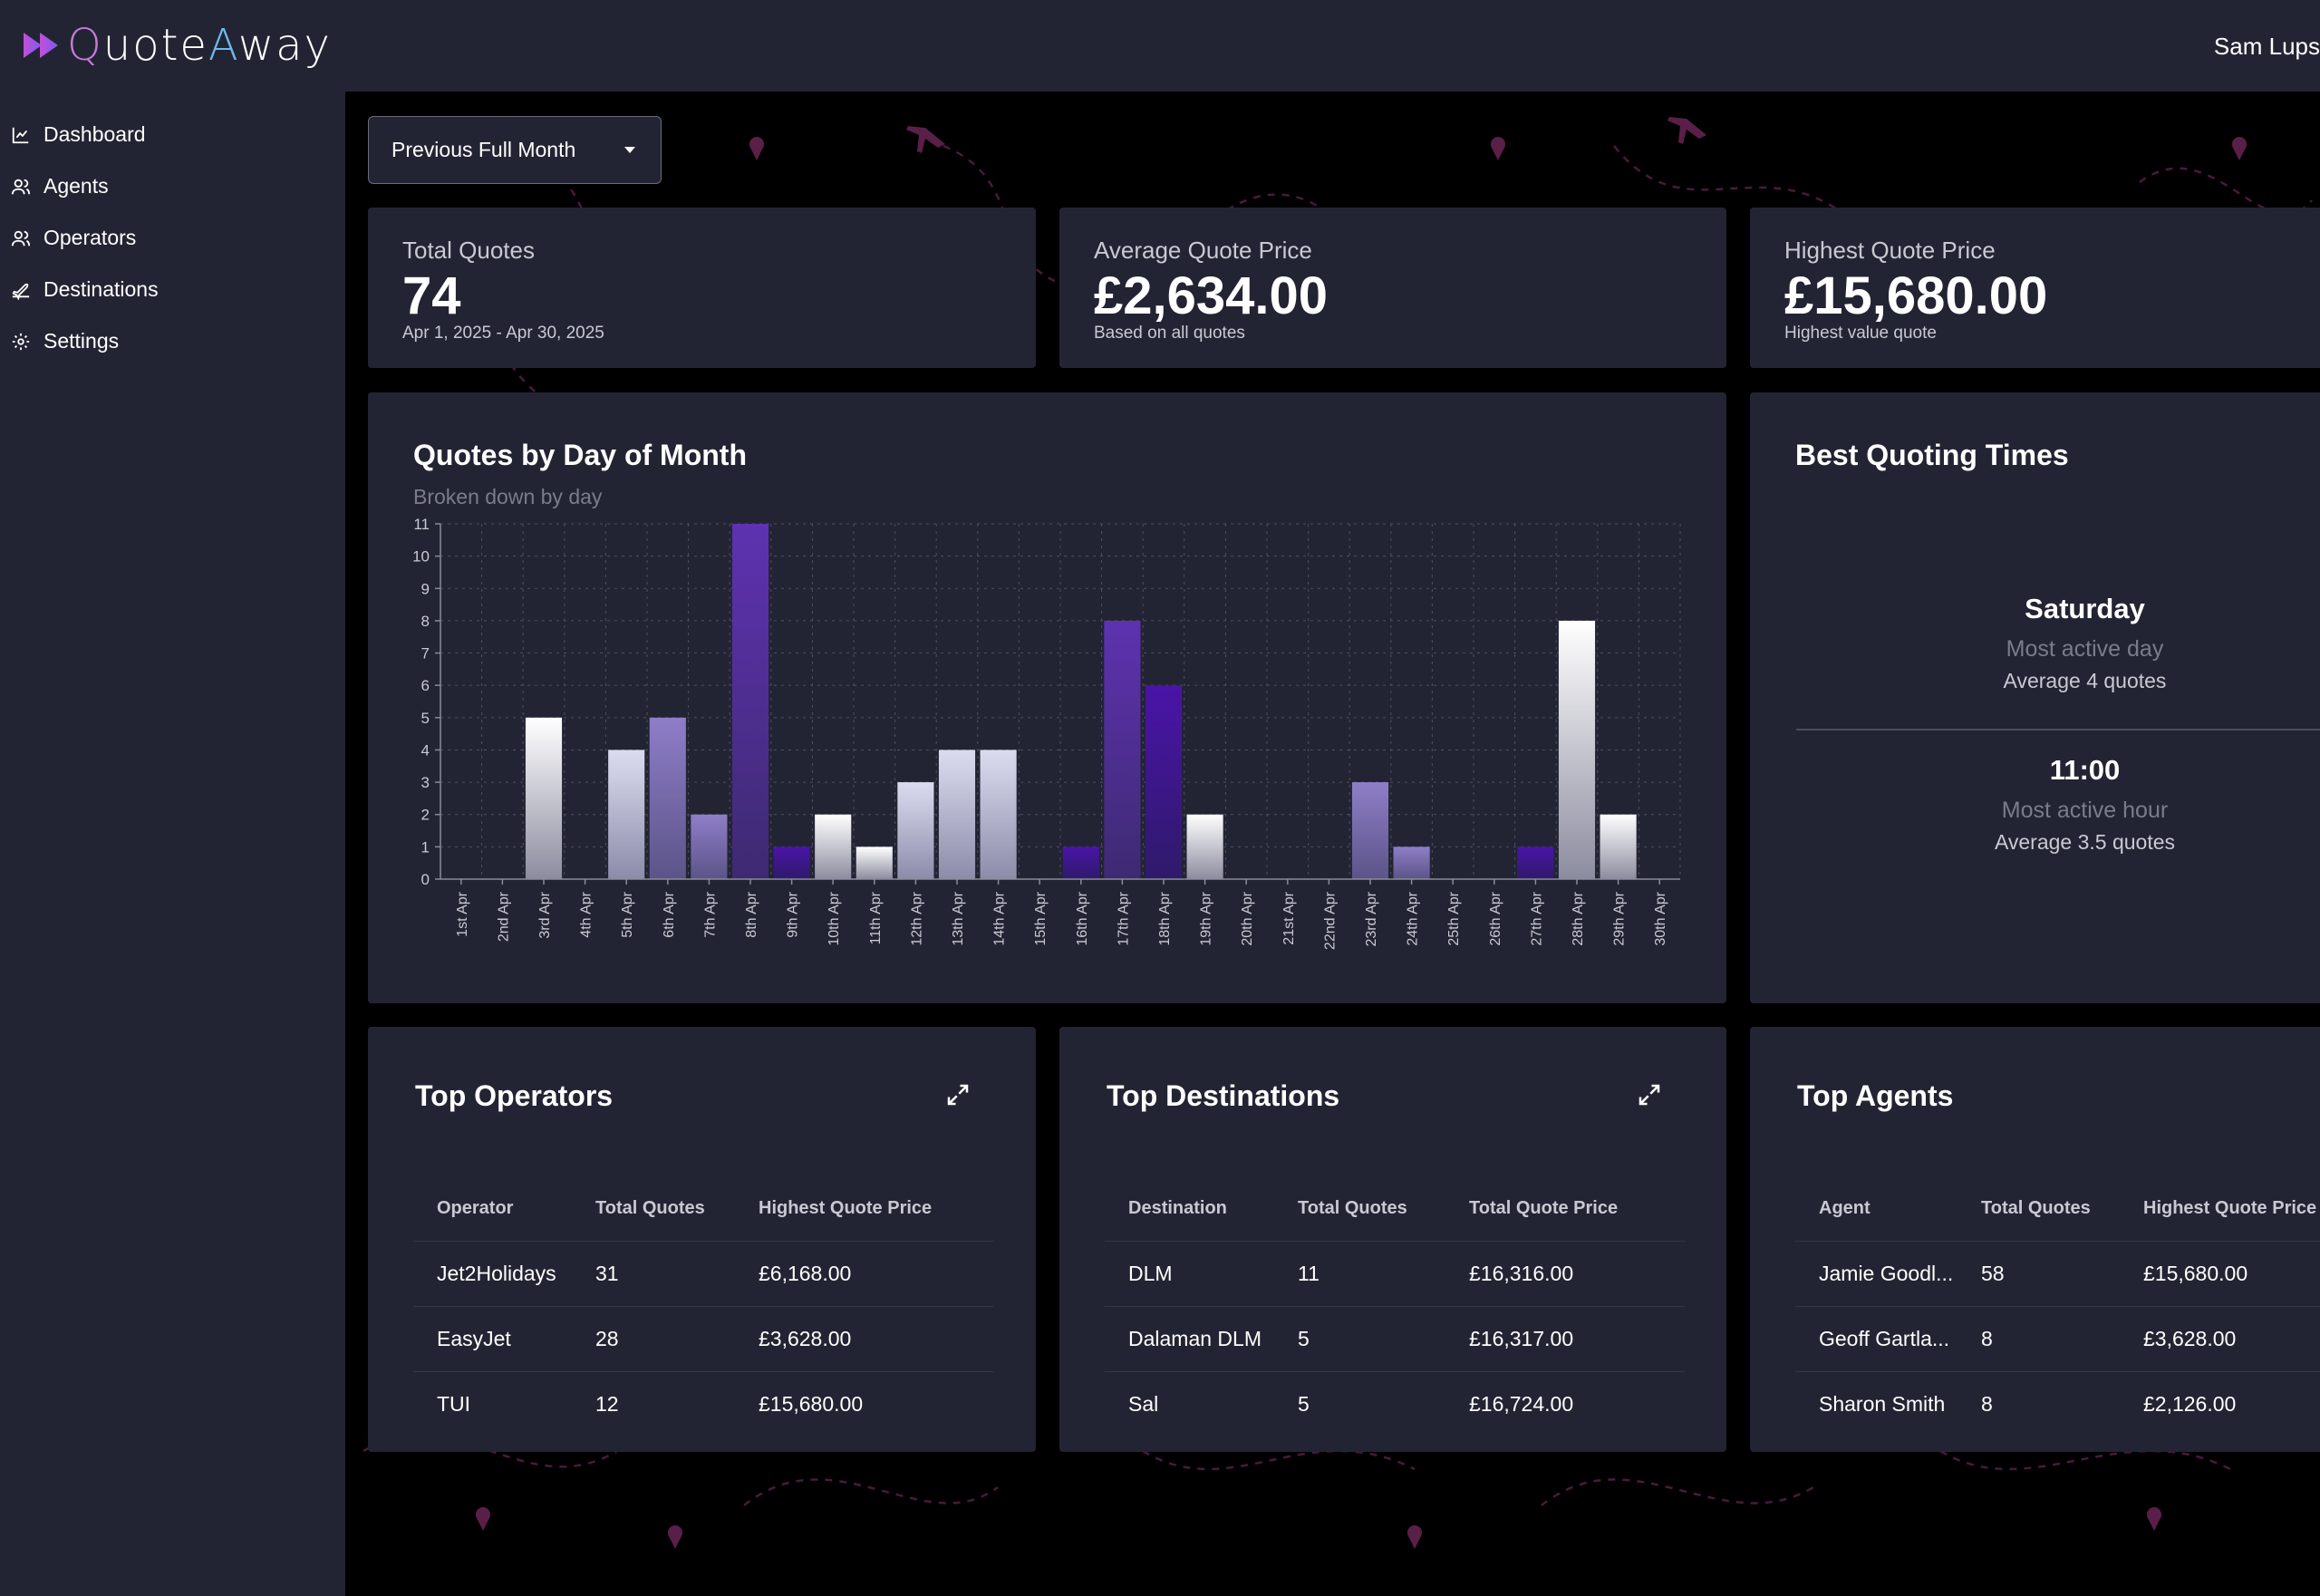 The height and width of the screenshot is (1596, 2320). What do you see at coordinates (1620, 918) in the screenshot?
I see `x-tick-label: 29th Apr` at bounding box center [1620, 918].